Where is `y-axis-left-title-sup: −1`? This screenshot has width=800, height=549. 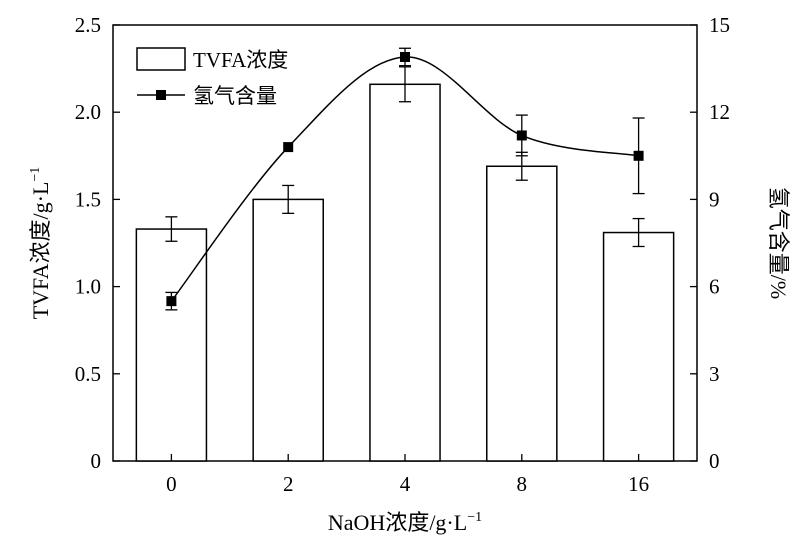
y-axis-left-title-sup: −1 is located at coordinates (35, 174).